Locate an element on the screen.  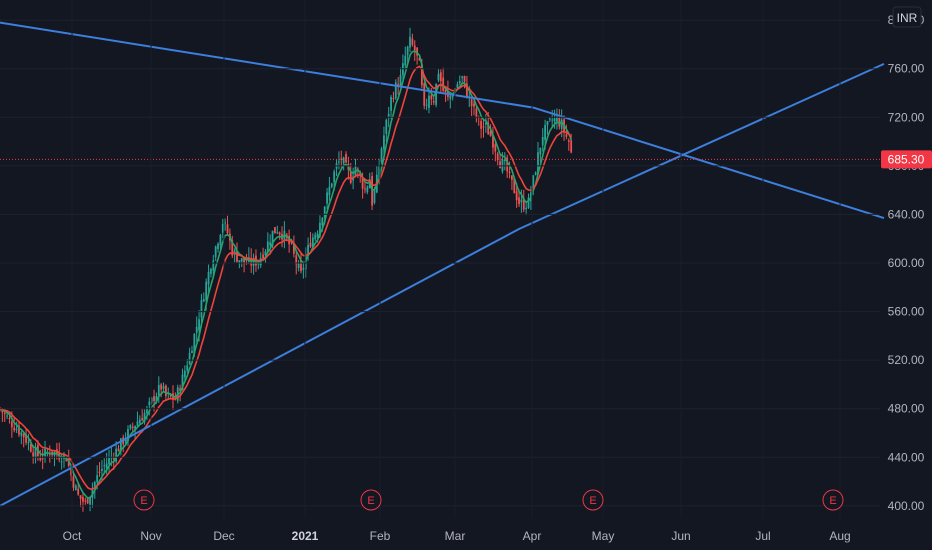
currency-badge: INR is located at coordinates (907, 17).